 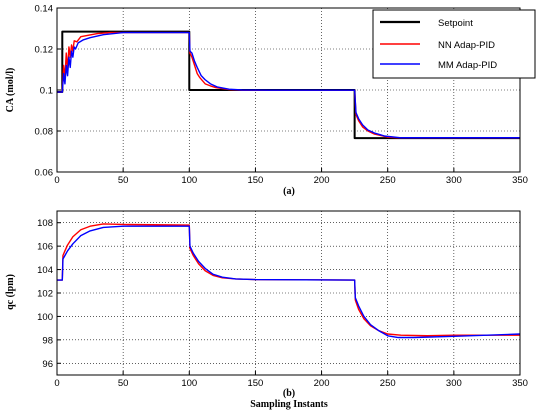 I want to click on x-tick-labels-a: 0 50 100 150 200 250 300 350, so click(x=291, y=180).